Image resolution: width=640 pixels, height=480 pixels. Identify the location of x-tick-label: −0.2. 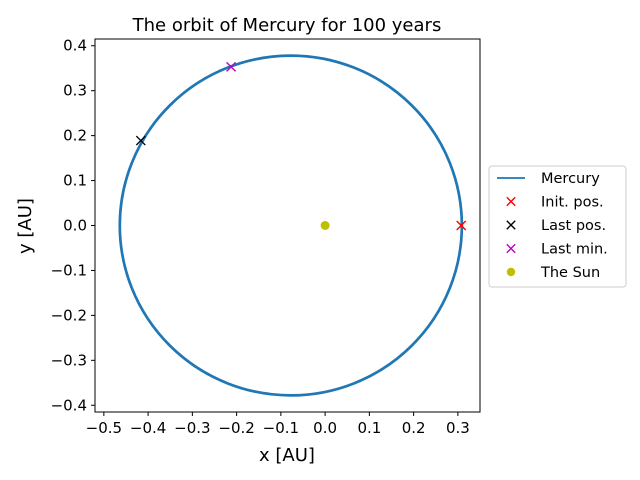
(236, 428).